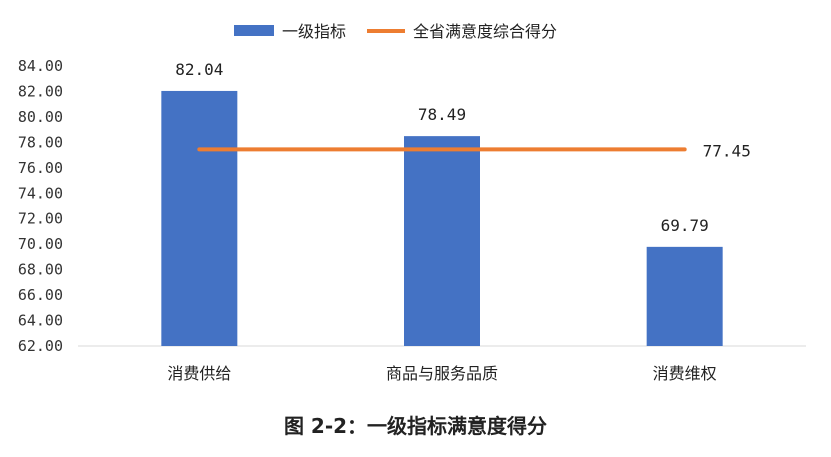  What do you see at coordinates (415, 426) in the screenshot?
I see `figure-caption: 图 2-2：一级指标满意度得分` at bounding box center [415, 426].